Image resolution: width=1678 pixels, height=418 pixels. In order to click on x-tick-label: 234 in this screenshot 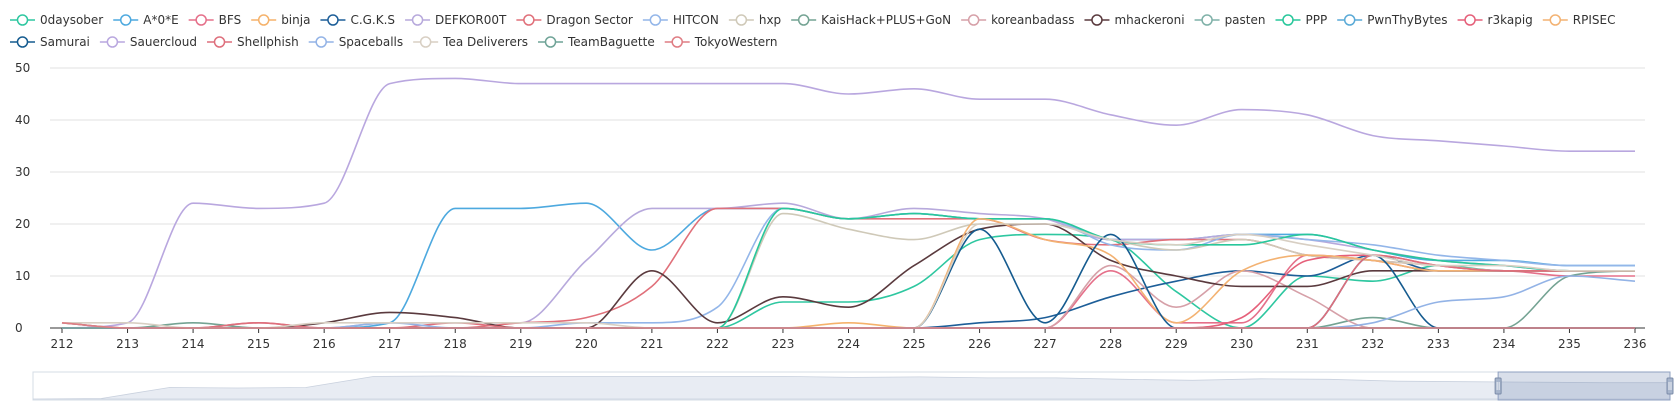, I will do `click(1503, 344)`.